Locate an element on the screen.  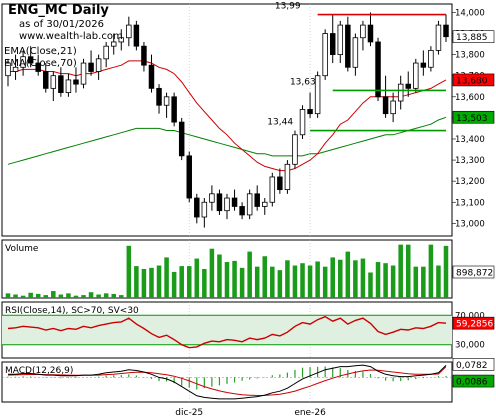
price-tick-label: 14,000 is located at coordinates (470, 13).